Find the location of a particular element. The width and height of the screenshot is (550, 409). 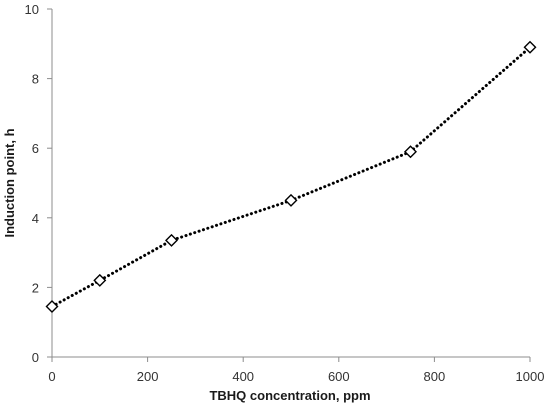

y-tick-label: 4 is located at coordinates (35, 218).